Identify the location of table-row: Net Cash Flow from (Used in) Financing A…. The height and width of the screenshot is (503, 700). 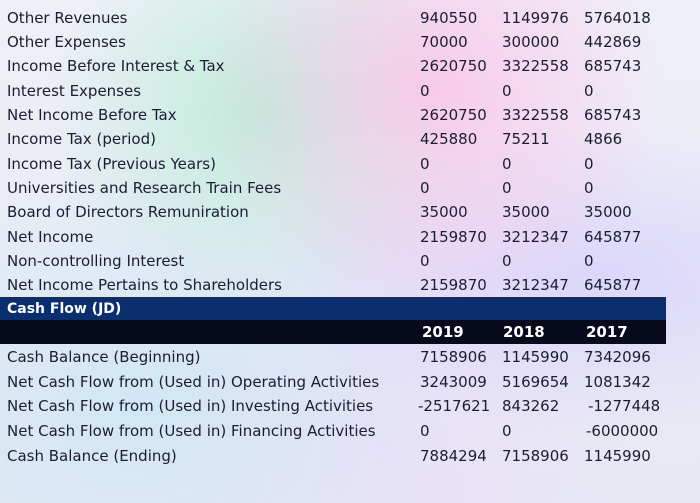
(350, 431).